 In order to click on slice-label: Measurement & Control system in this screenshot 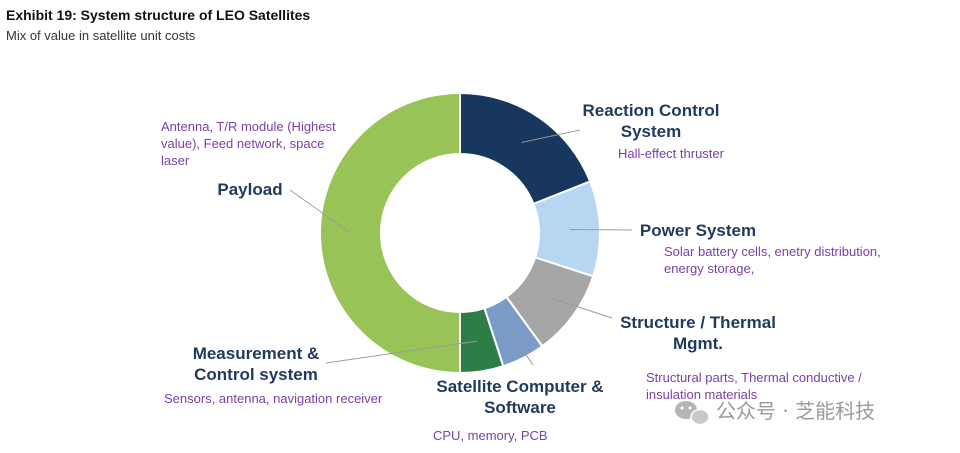, I will do `click(256, 364)`.